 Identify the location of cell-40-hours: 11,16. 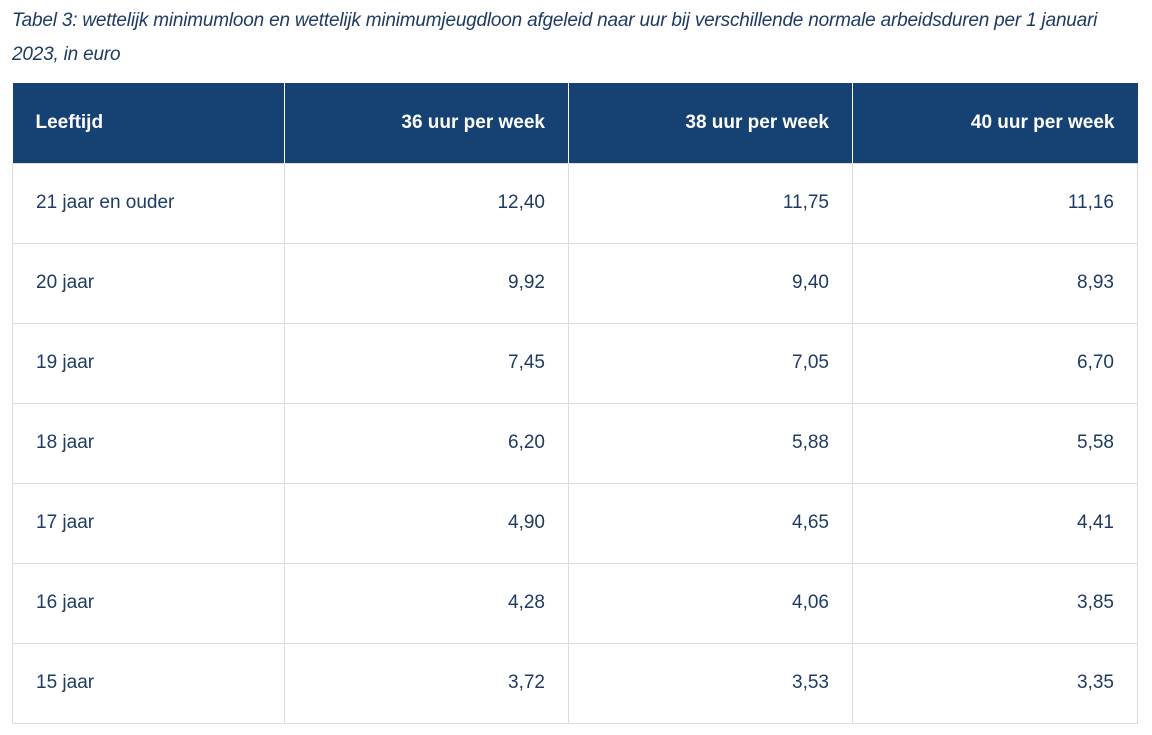
(995, 203).